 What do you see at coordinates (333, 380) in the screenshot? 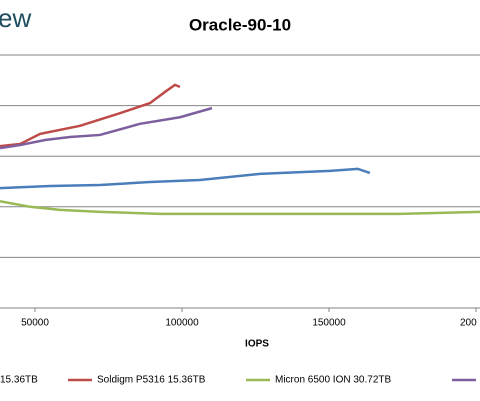
I see `legend-label: Micron 6500 ION 30.72TB` at bounding box center [333, 380].